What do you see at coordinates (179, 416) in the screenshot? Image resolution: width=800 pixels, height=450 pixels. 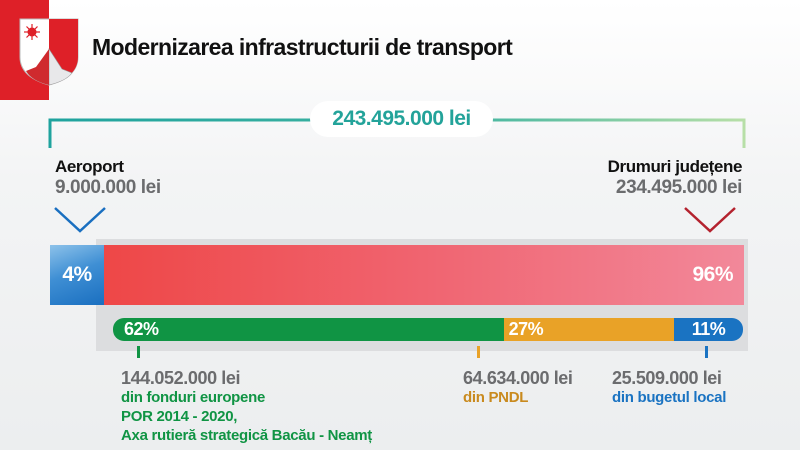 I see `funding-source-line: POR 2014 - 2020,` at bounding box center [179, 416].